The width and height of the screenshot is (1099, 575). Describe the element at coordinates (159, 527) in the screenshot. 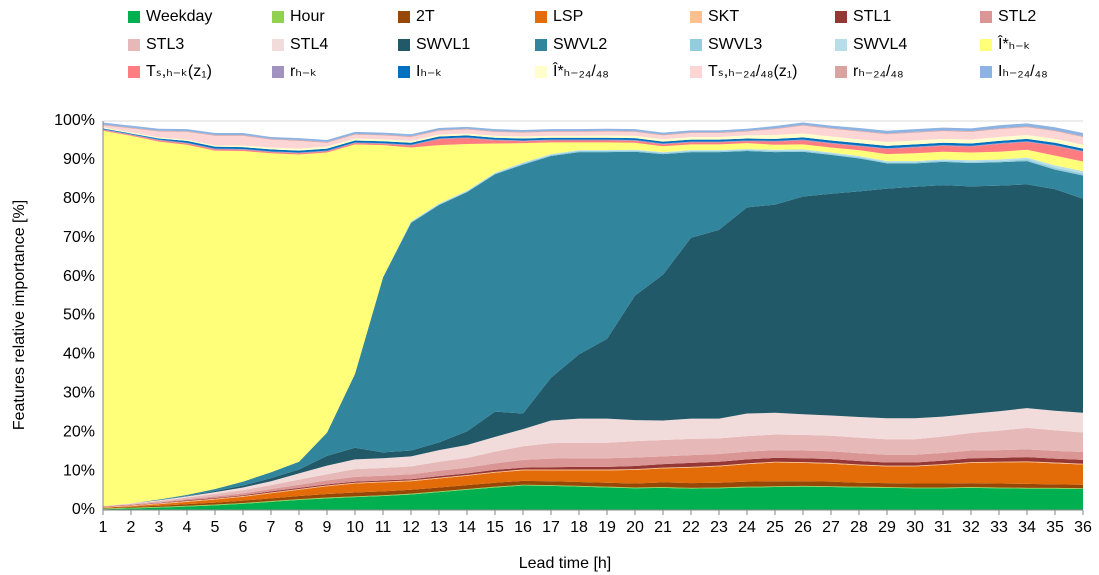

I see `x-tick-label: 3` at that location.